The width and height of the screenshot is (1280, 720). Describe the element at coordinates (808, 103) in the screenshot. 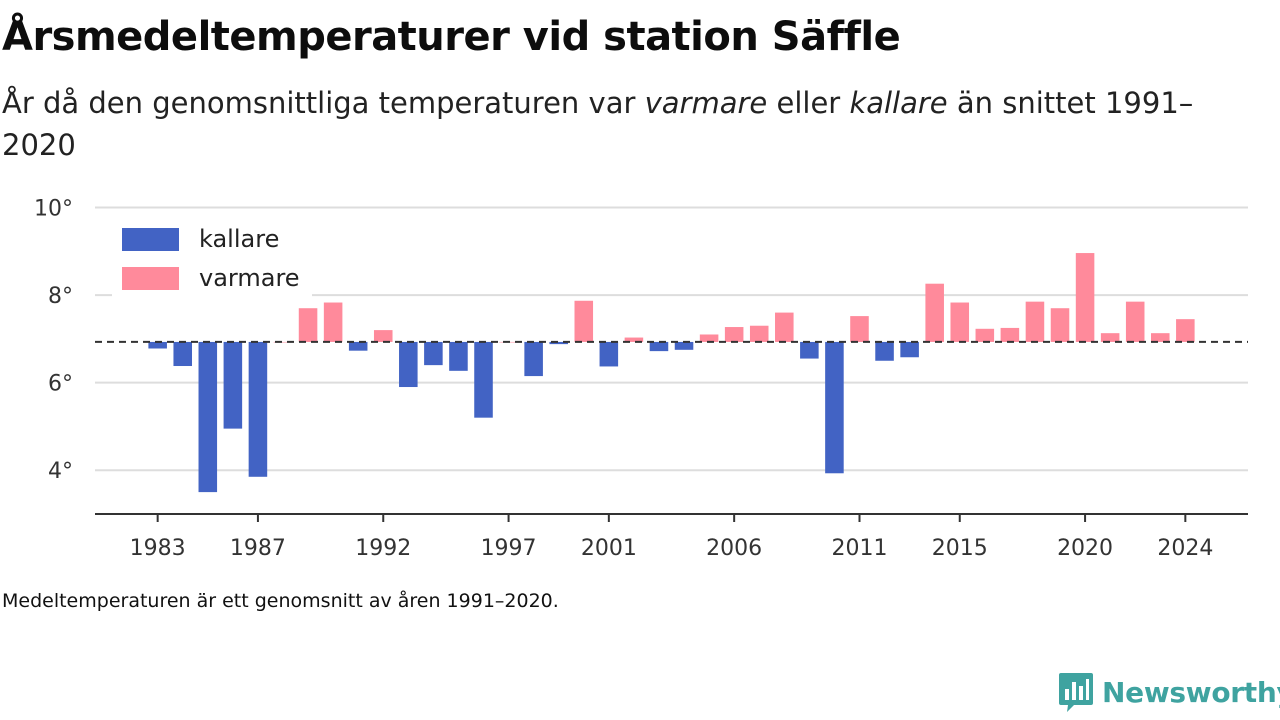

I see `subtitle-text-2: eller` at that location.